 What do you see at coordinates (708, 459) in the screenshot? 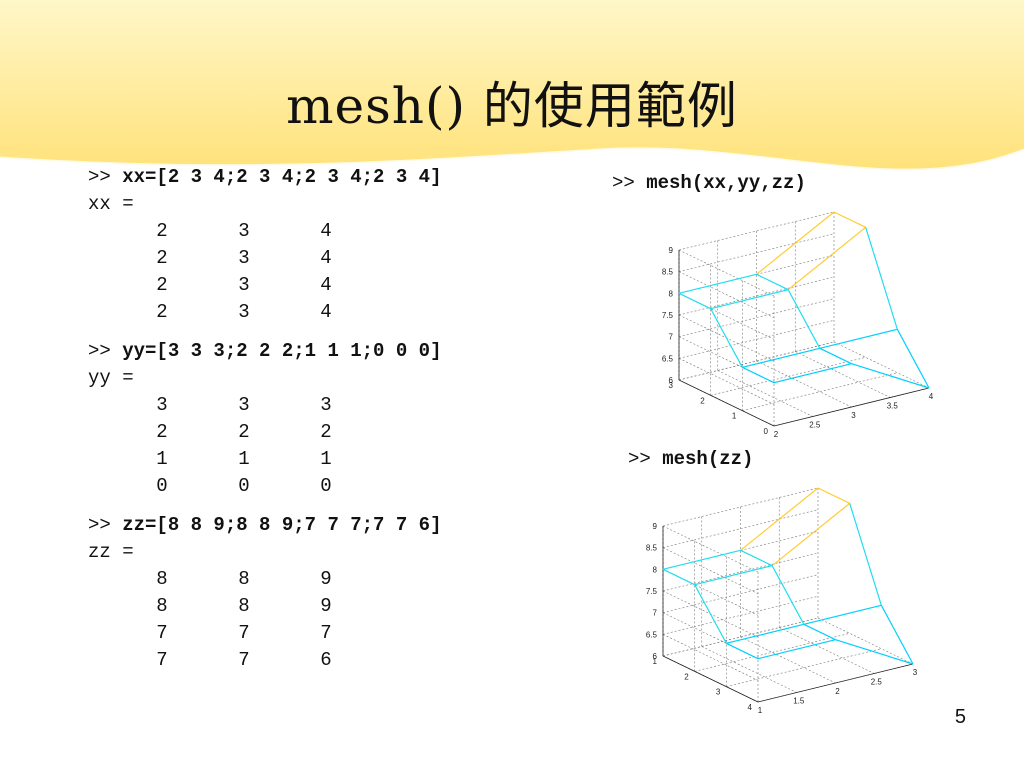
I see `command-text: mesh(zz)` at bounding box center [708, 459].